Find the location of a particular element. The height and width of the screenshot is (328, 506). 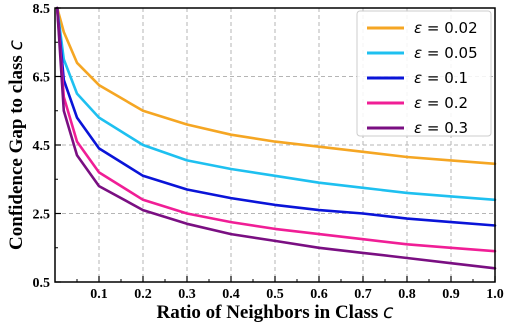

x-tick-label: 0.4 is located at coordinates (231, 294).